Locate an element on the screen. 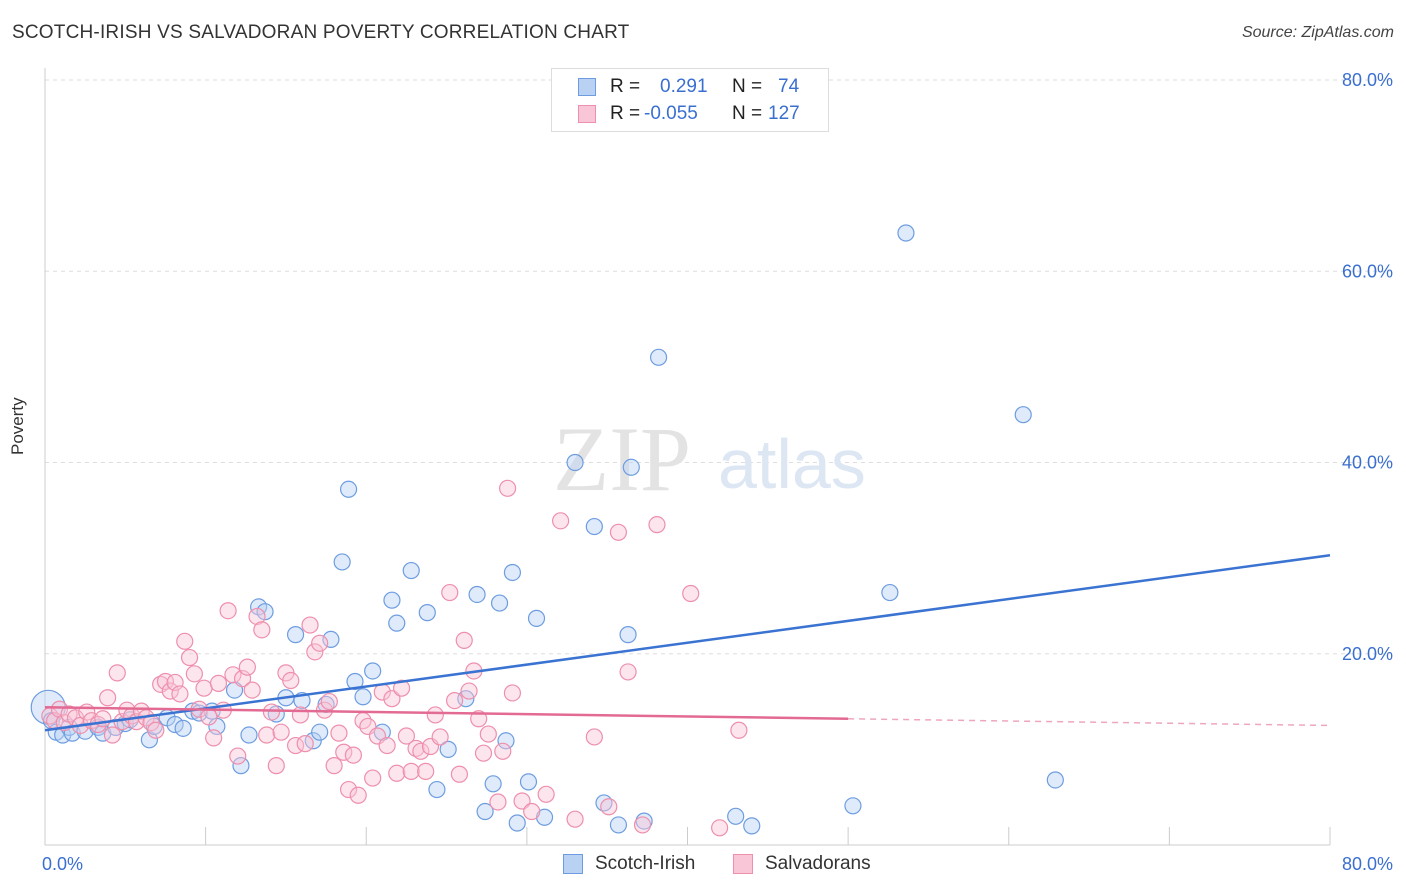  legend-label-scotch-irish: Scotch-Irish is located at coordinates (645, 863).